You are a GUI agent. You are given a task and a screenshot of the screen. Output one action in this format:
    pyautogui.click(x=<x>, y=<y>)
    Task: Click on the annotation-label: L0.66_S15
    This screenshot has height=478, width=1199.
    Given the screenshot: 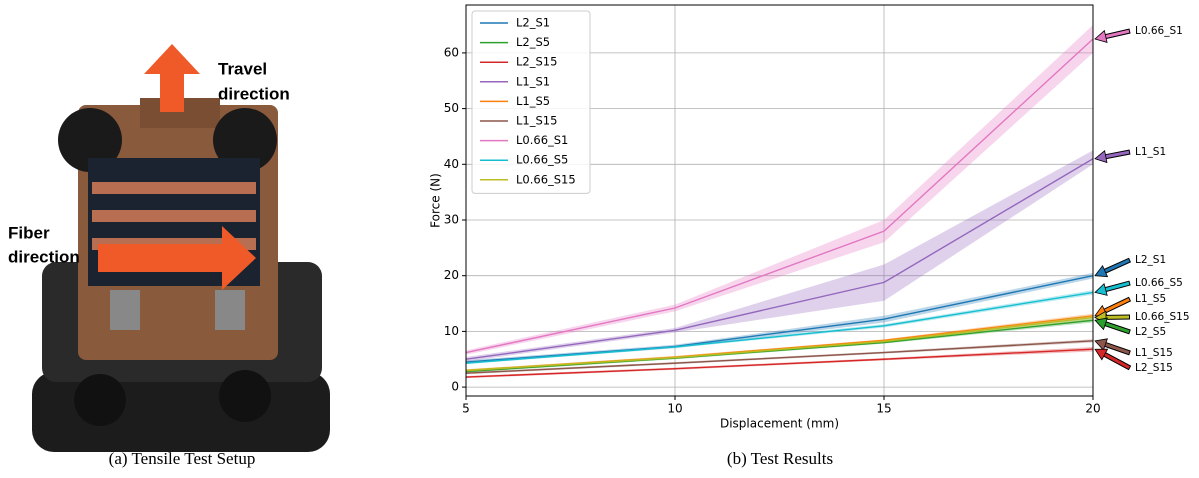 What is the action you would take?
    pyautogui.click(x=1162, y=317)
    